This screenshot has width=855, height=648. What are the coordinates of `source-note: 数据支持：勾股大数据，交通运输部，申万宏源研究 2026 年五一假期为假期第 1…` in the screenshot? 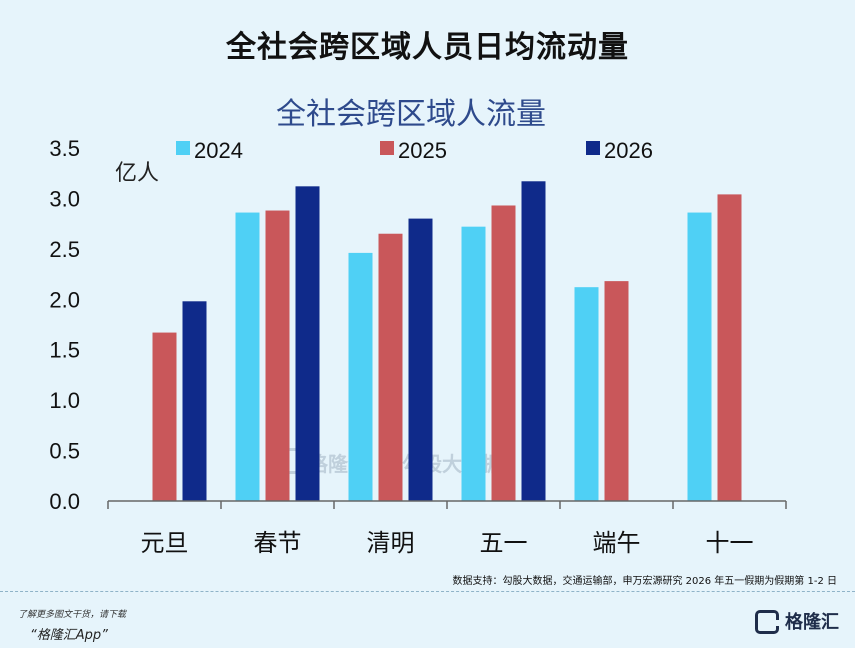 It's located at (645, 581).